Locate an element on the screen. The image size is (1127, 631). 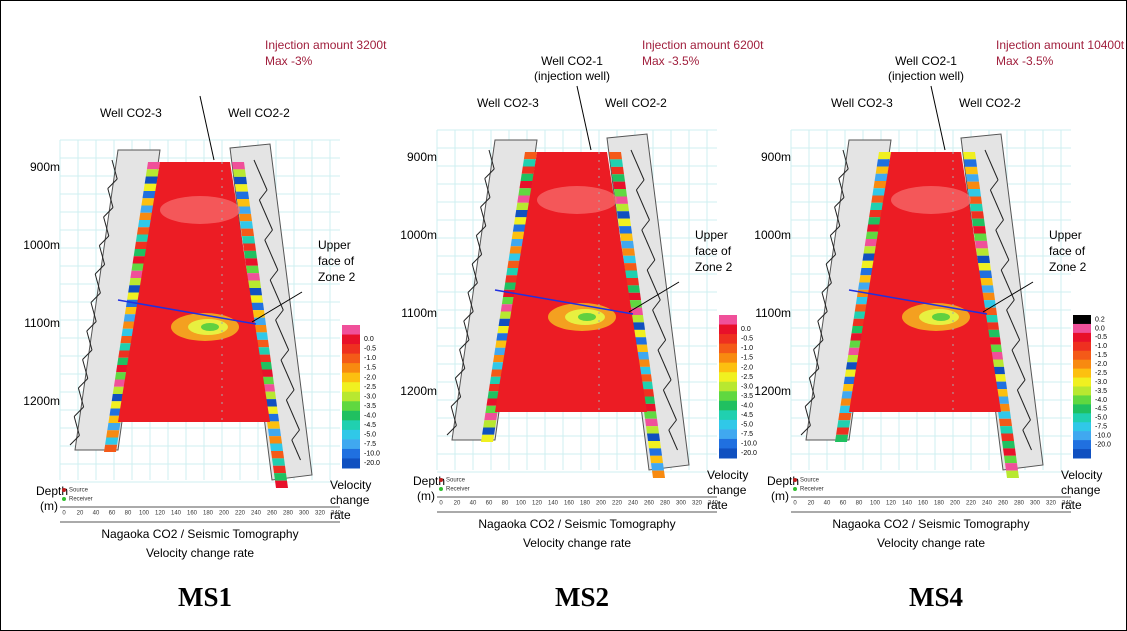
x-tick-label: 80 is located at coordinates (505, 504).